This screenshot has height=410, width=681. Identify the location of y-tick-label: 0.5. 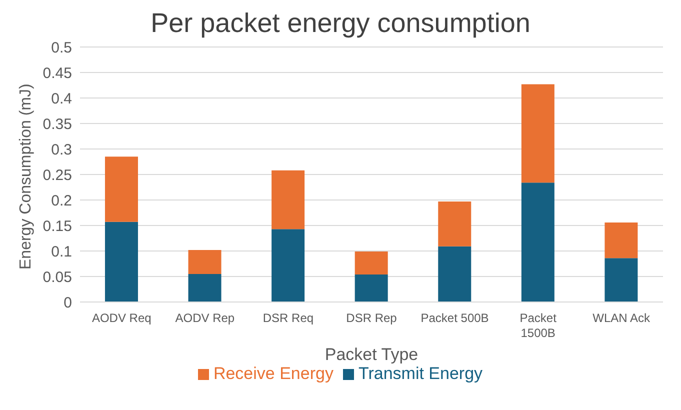
(61, 47).